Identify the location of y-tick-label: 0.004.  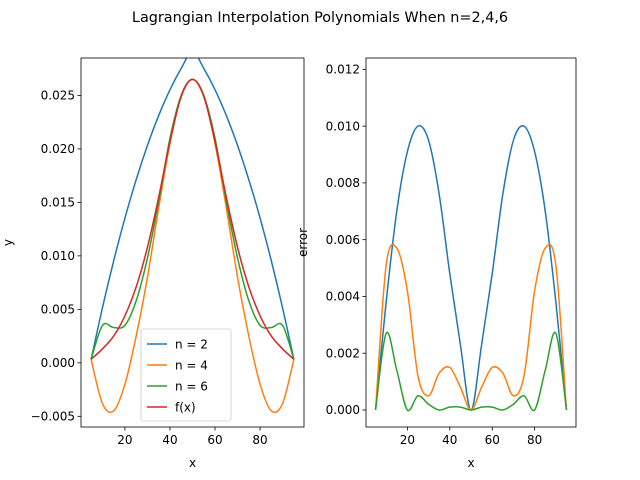
(343, 297).